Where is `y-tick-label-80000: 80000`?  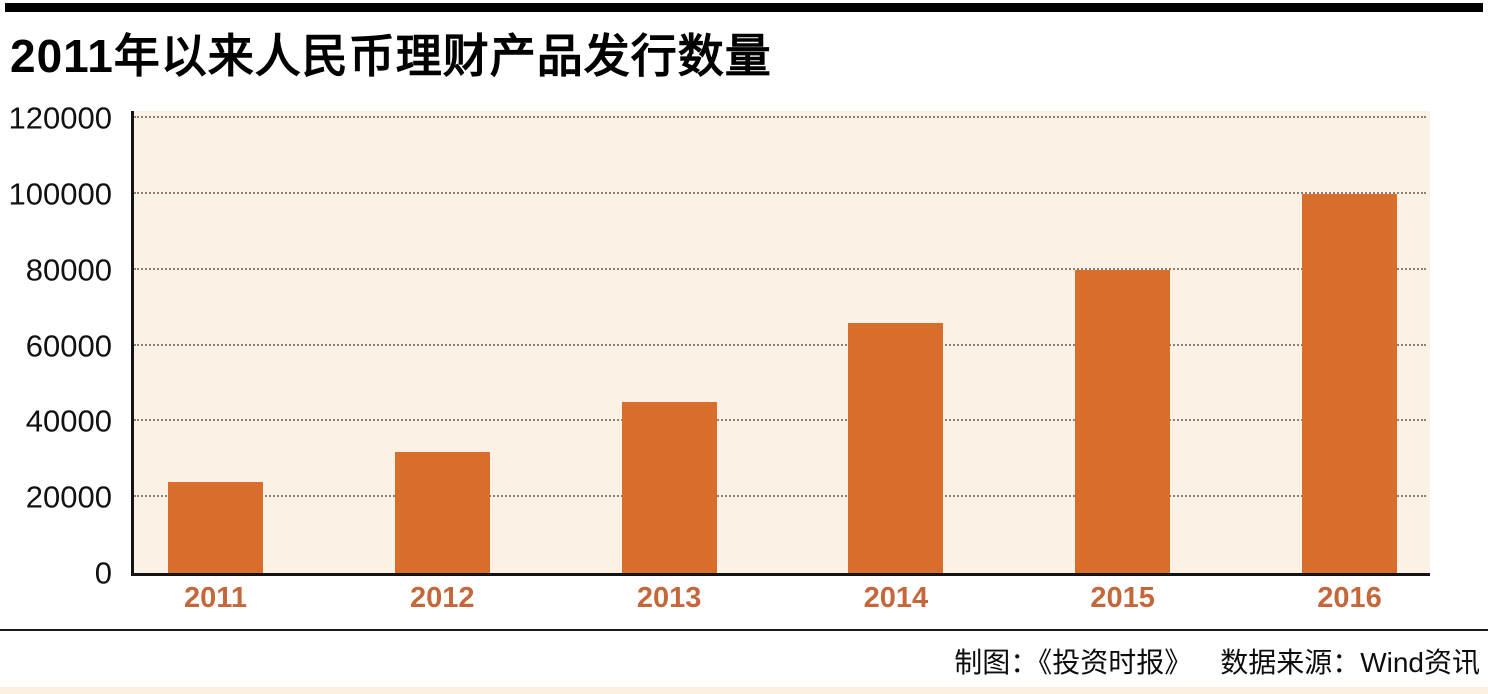
y-tick-label-80000: 80000 is located at coordinates (68, 270).